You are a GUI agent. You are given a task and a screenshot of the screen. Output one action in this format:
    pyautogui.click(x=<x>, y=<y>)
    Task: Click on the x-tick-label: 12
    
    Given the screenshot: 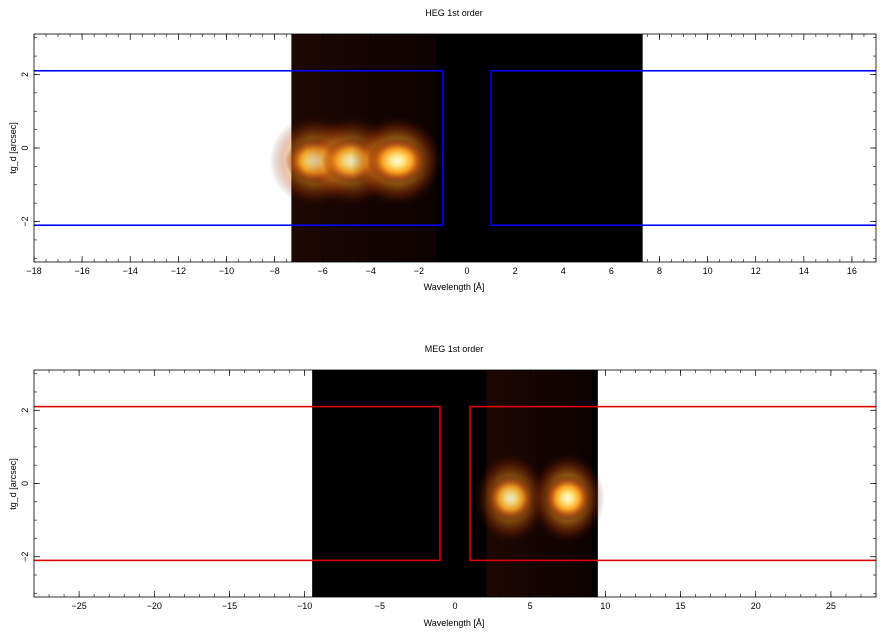 What is the action you would take?
    pyautogui.click(x=756, y=271)
    